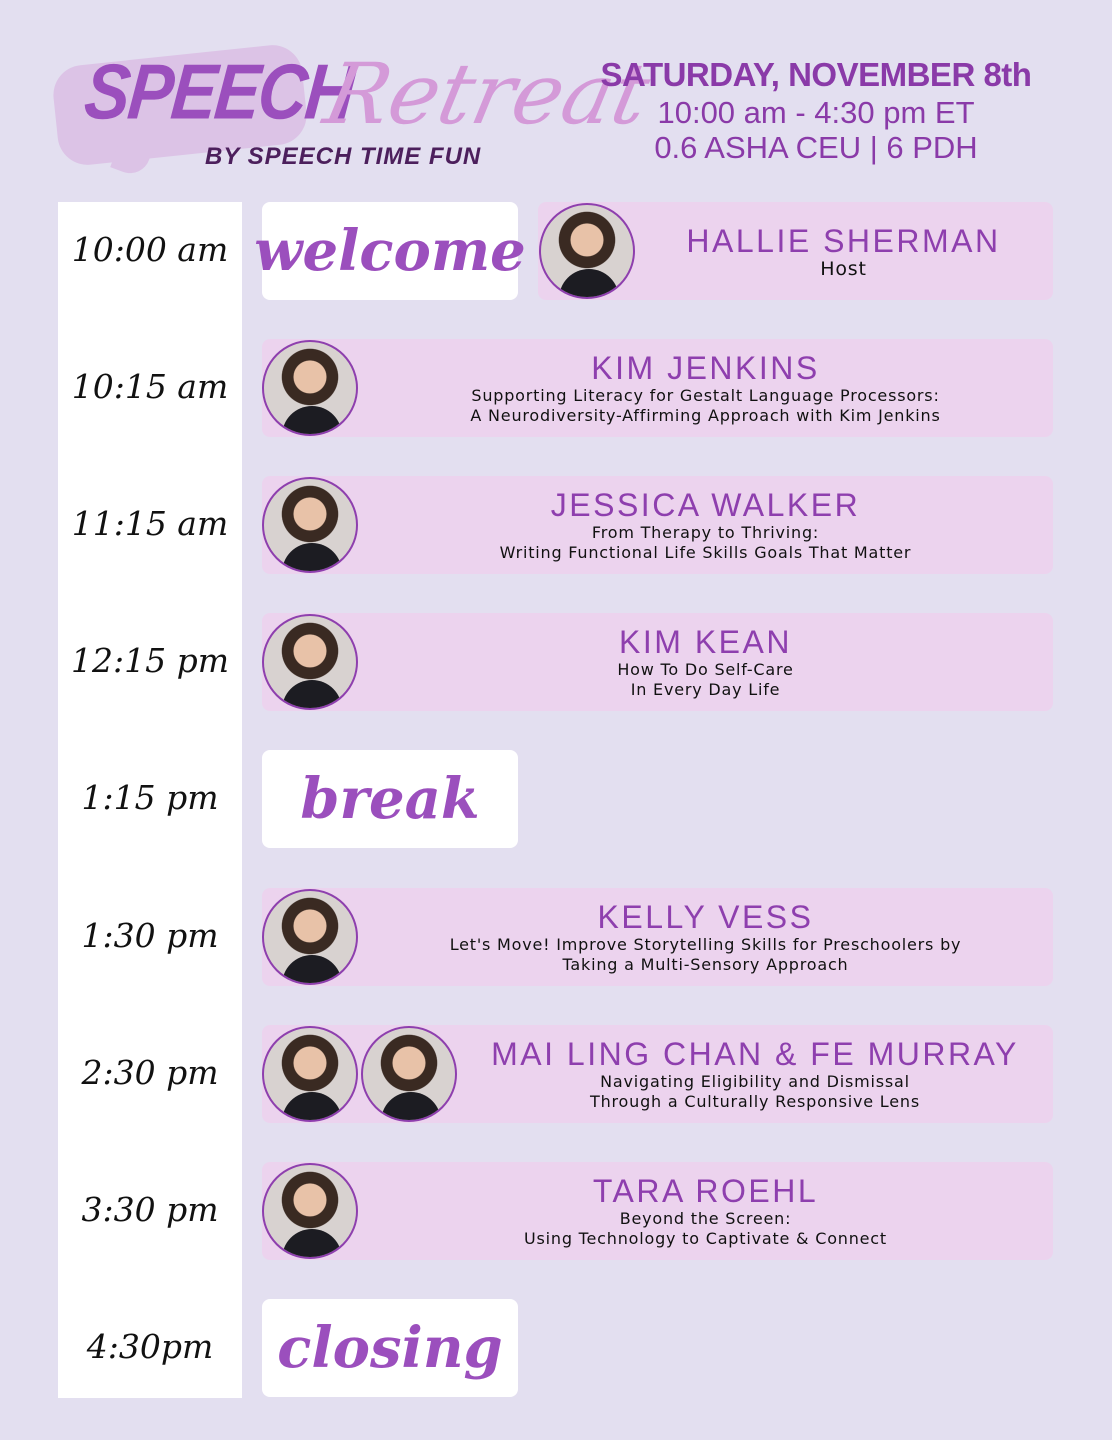 This screenshot has width=1112, height=1440. Describe the element at coordinates (705, 690) in the screenshot. I see `session-title-line: In Every Day Life` at that location.